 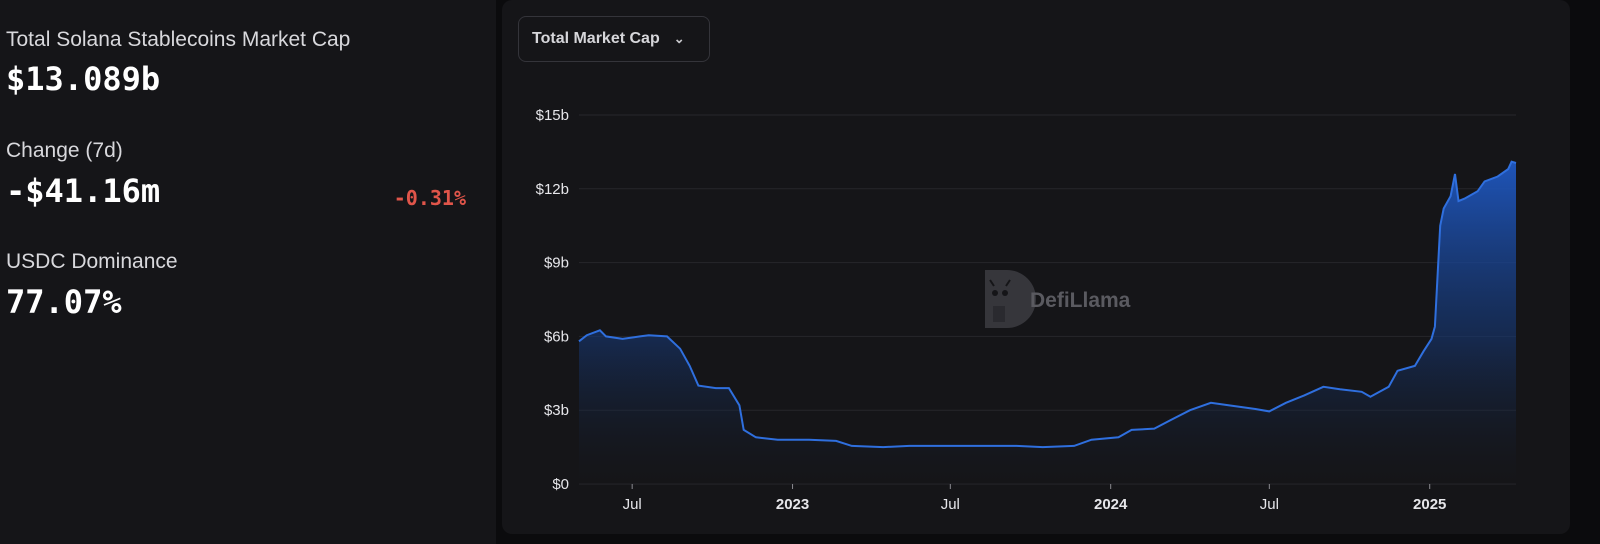 I want to click on x-tick-label: 2024, so click(x=1111, y=504).